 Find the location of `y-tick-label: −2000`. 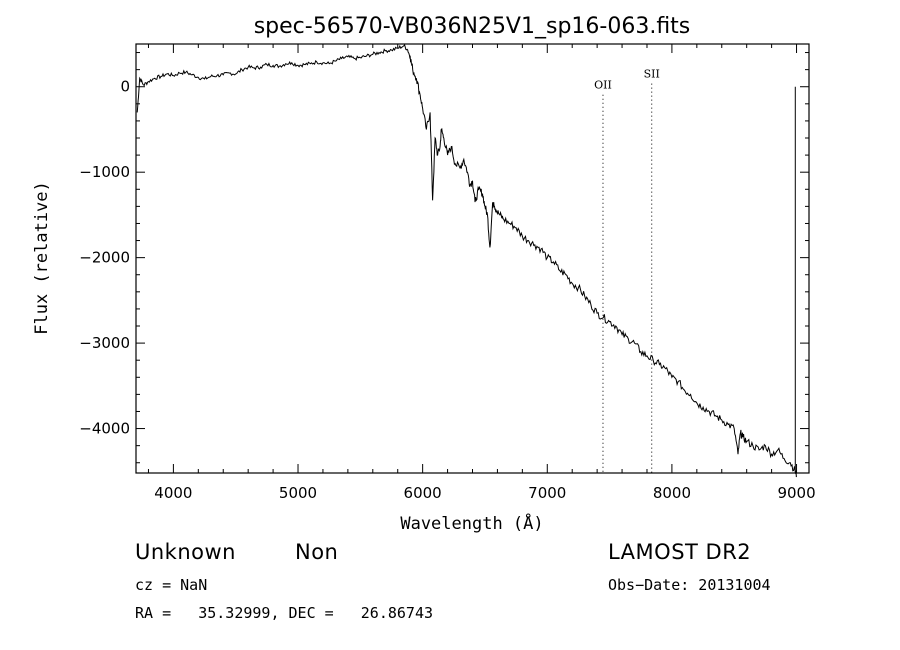

y-tick-label: −2000 is located at coordinates (104, 258).